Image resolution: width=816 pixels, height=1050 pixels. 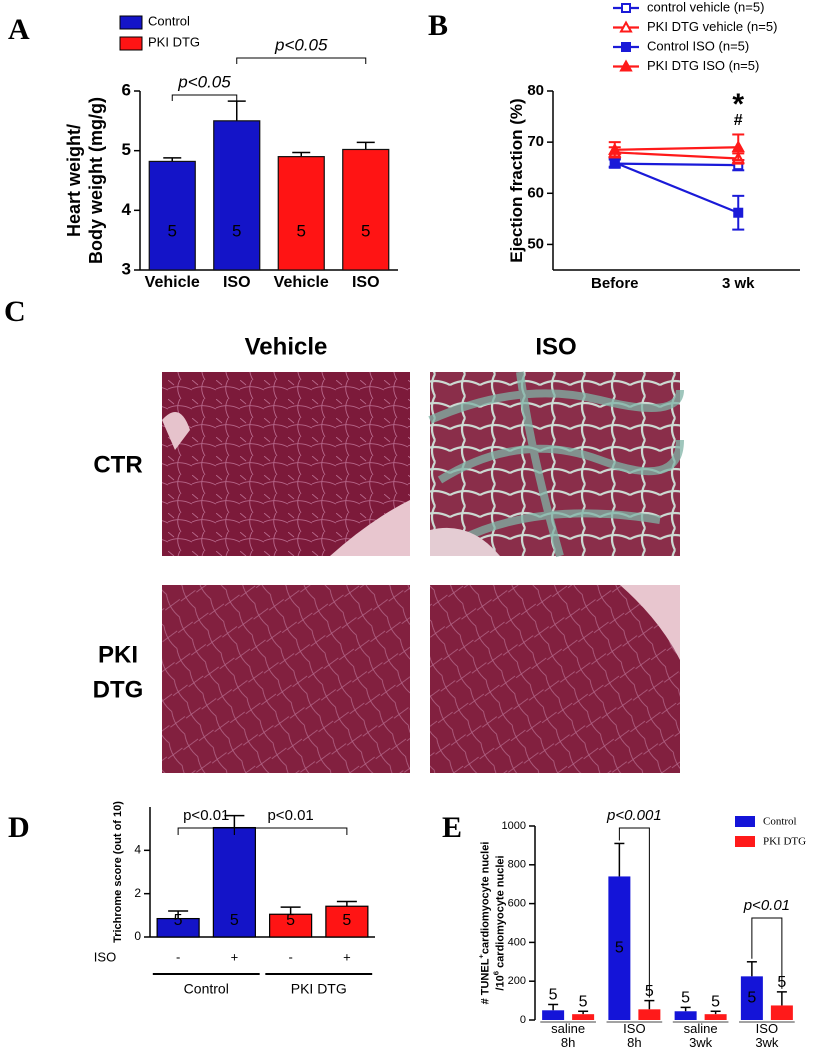 What do you see at coordinates (556, 464) in the screenshot?
I see `fibrosis` at bounding box center [556, 464].